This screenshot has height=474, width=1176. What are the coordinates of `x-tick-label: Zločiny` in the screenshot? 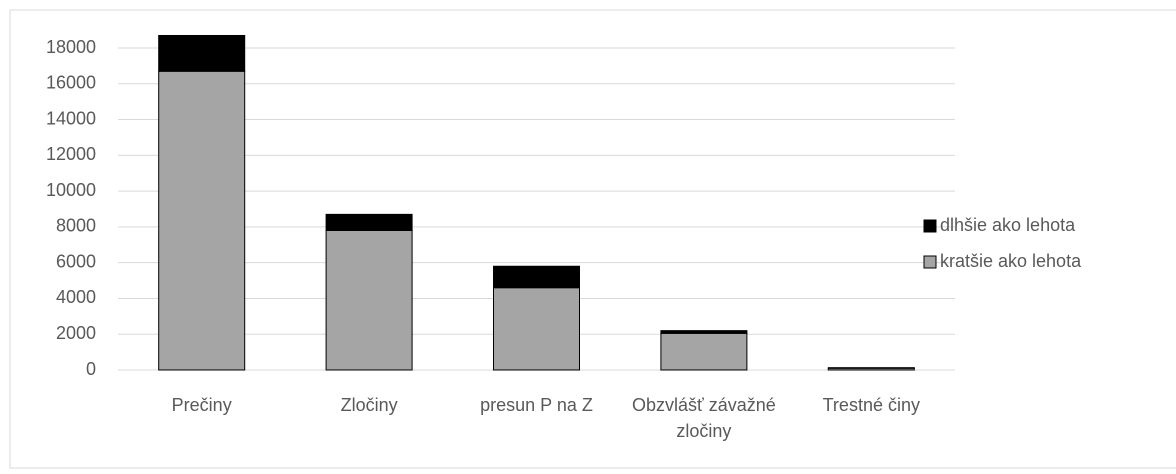 It's located at (369, 405).